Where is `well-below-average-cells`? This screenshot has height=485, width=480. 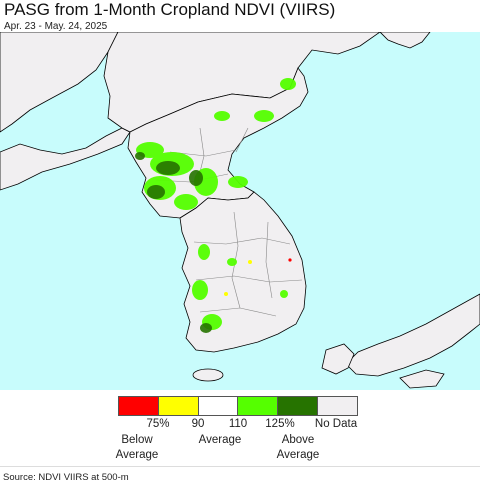 well-below-average-cells is located at coordinates (290, 260).